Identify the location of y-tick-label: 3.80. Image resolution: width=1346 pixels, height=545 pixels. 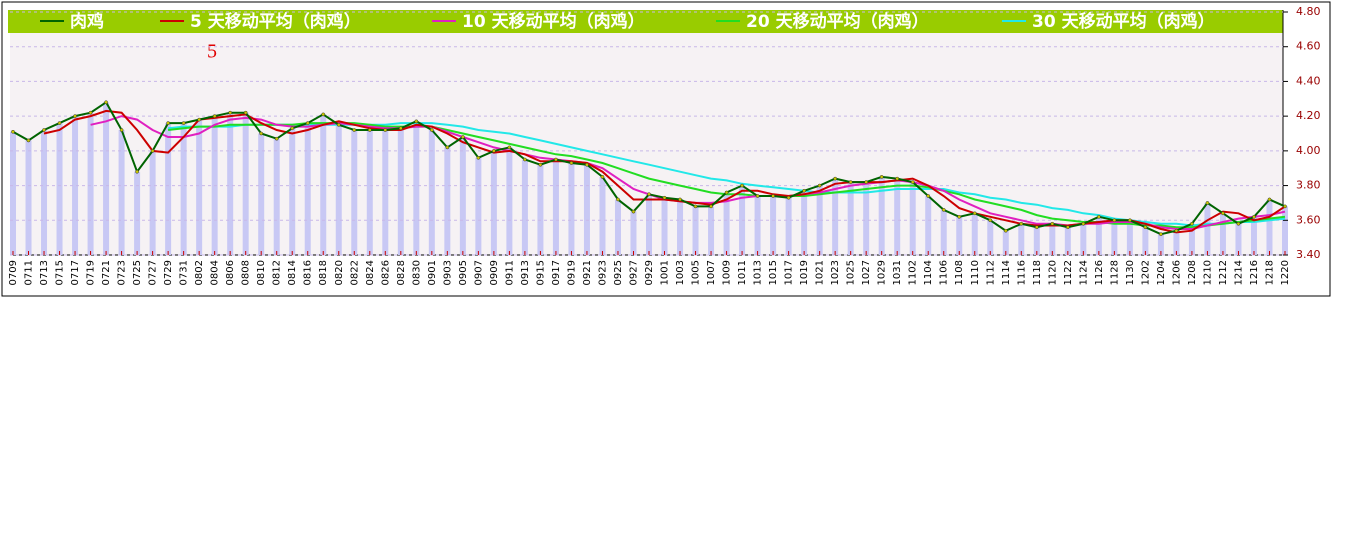
(1308, 185).